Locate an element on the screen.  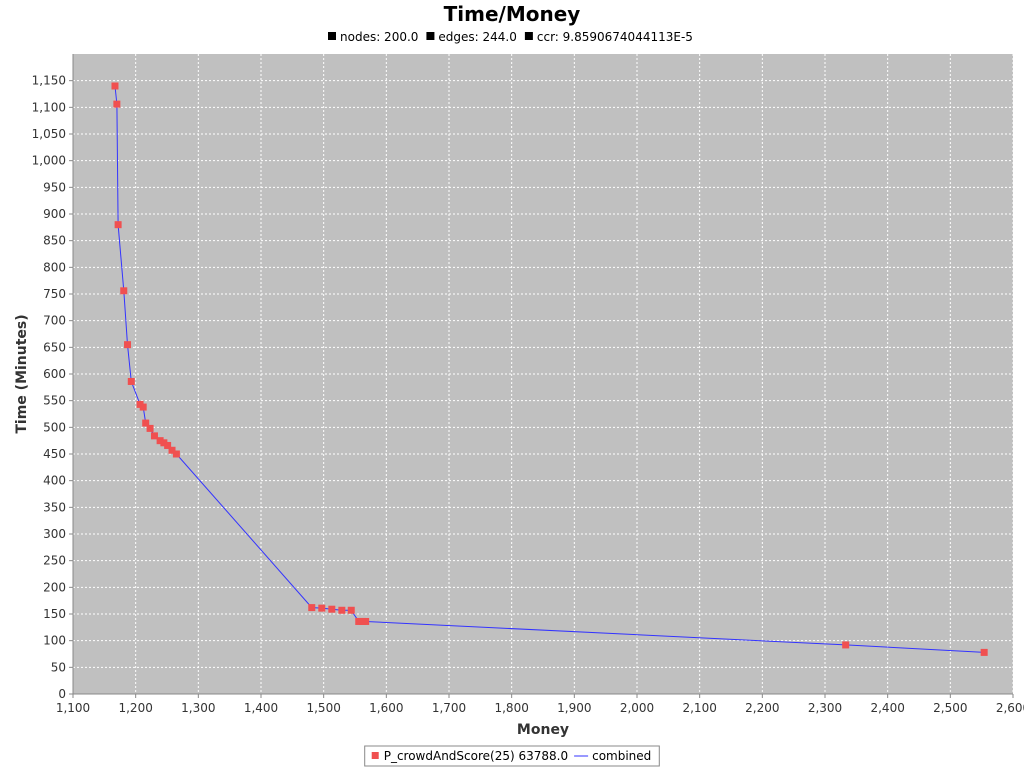
y-tick-label: 450 is located at coordinates (54, 454).